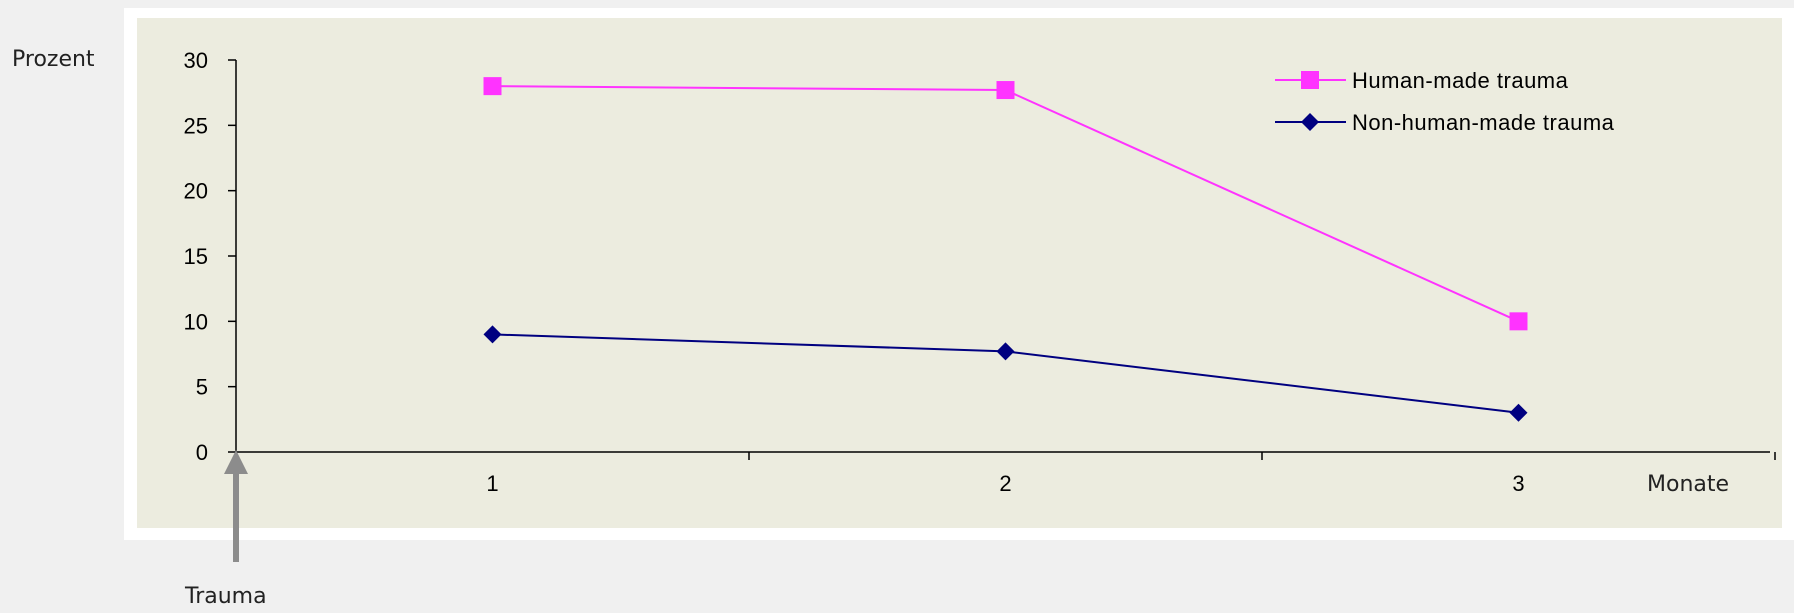 This screenshot has height=613, width=1794. Describe the element at coordinates (196, 321) in the screenshot. I see `y-tick-label: 10` at that location.